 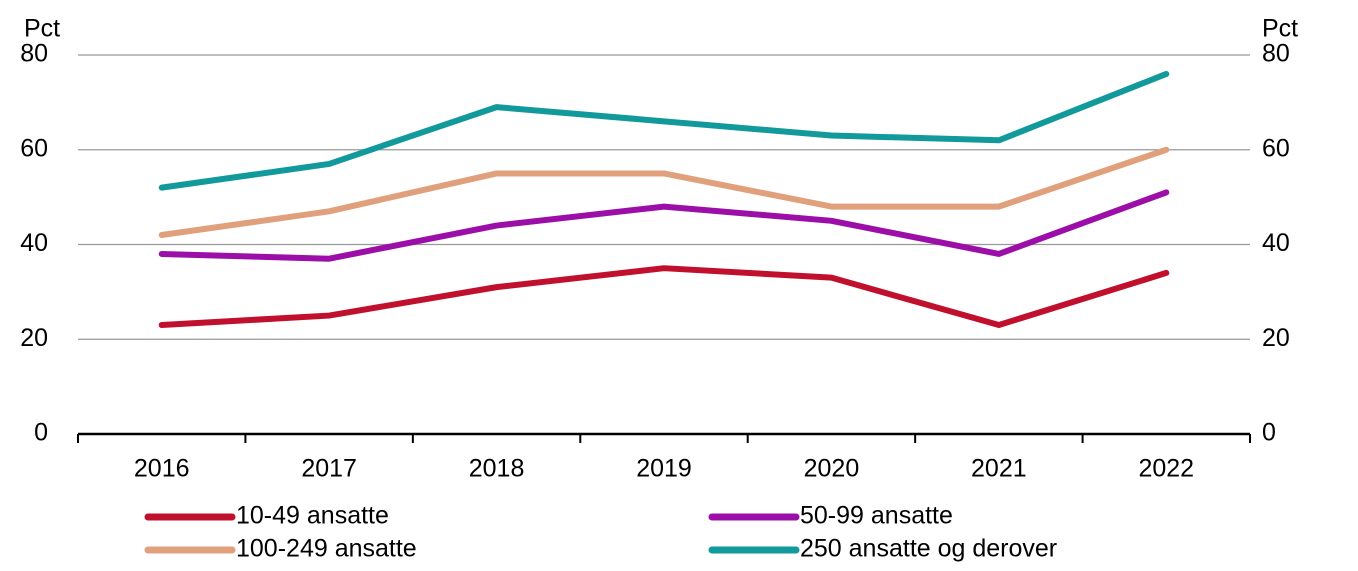 I want to click on y2-tick-label: 20, so click(x=1276, y=338).